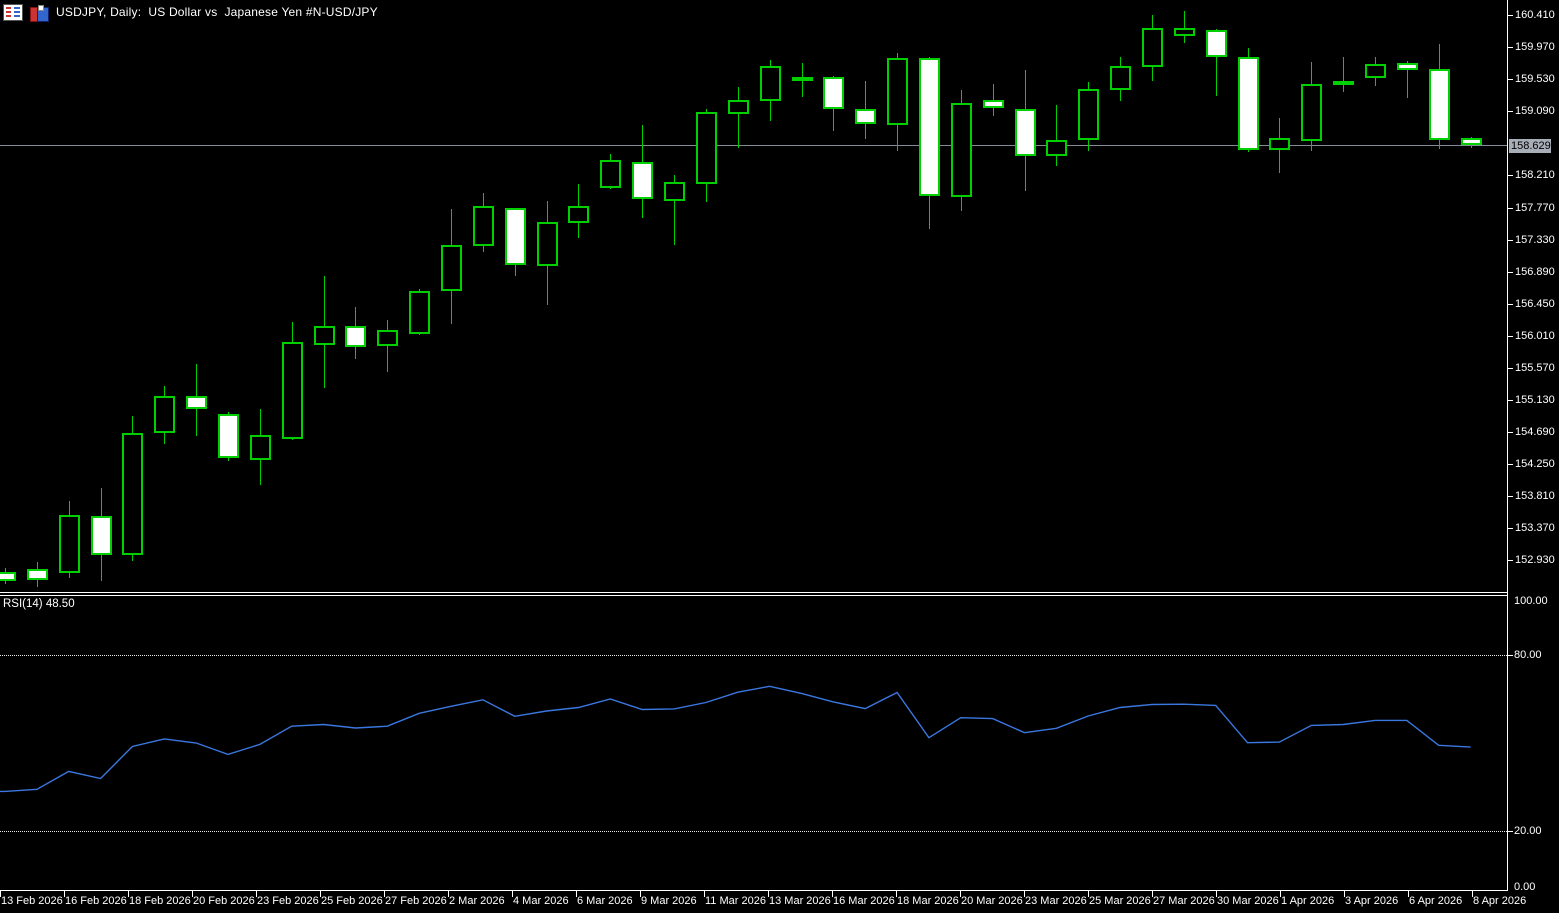  Describe the element at coordinates (753, 831) in the screenshot. I see `rsi-level-20-line` at that location.